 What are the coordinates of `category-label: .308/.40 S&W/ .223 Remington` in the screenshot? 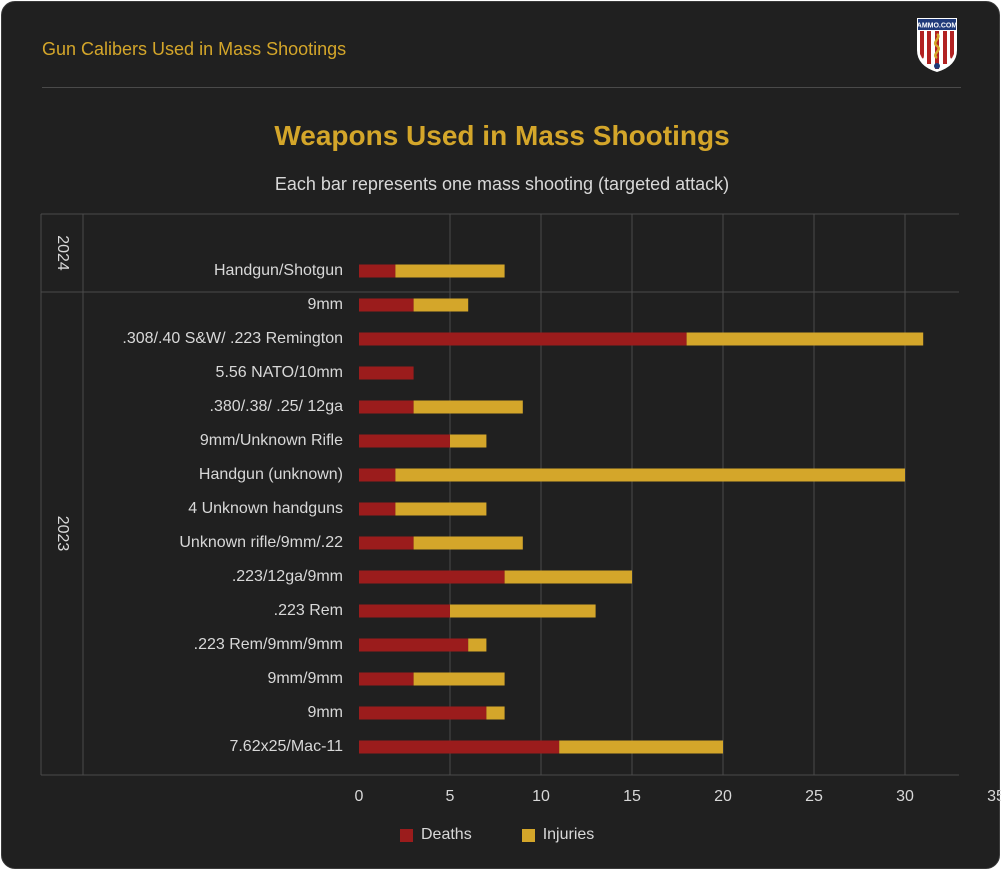 It's located at (232, 338).